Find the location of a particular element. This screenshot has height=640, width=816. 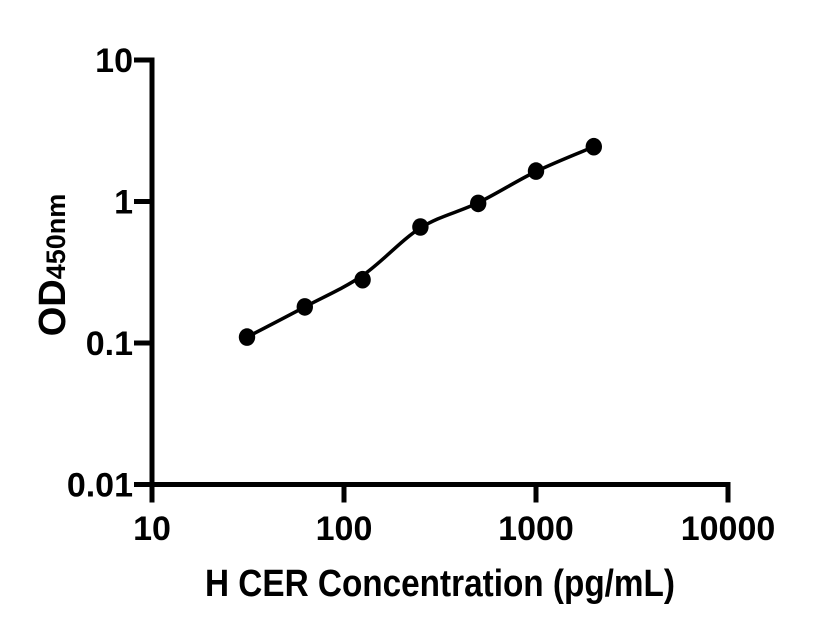

y-axis-title-main: OD is located at coordinates (53, 307).